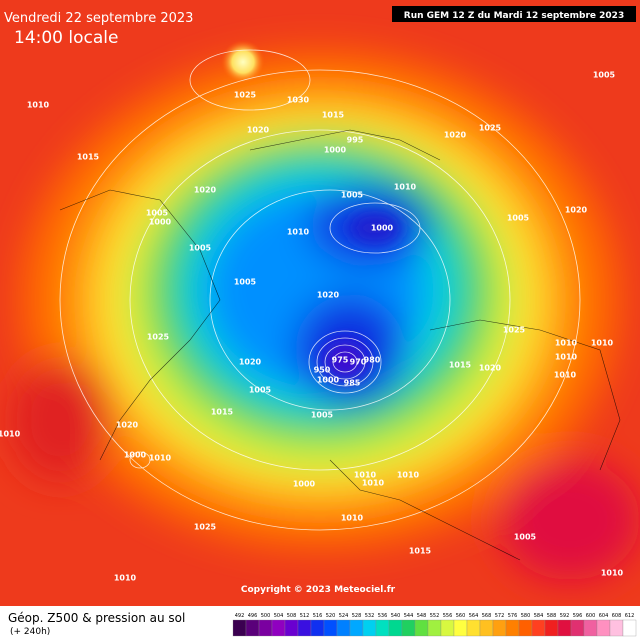 The height and width of the screenshot is (640, 640). What do you see at coordinates (422, 616) in the screenshot?
I see `scale-label: 548` at bounding box center [422, 616].